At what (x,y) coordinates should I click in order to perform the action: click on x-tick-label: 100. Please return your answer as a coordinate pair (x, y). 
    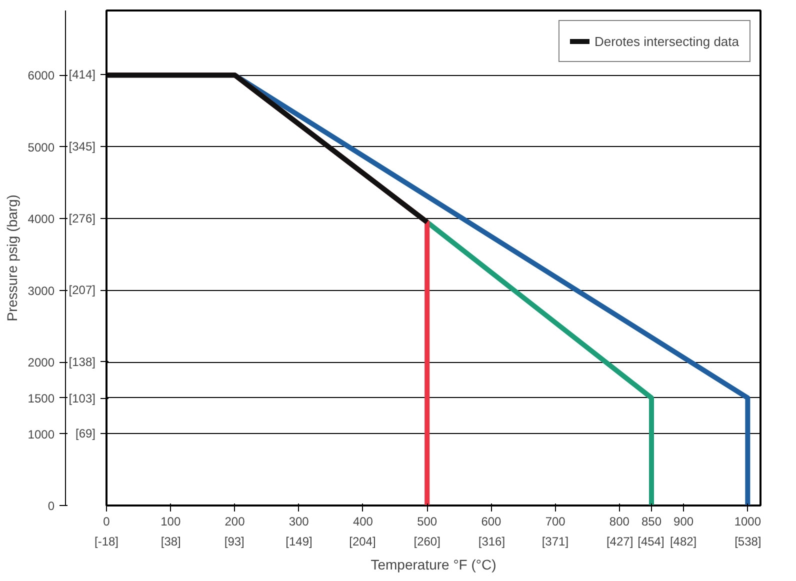
    Looking at the image, I should click on (170, 521).